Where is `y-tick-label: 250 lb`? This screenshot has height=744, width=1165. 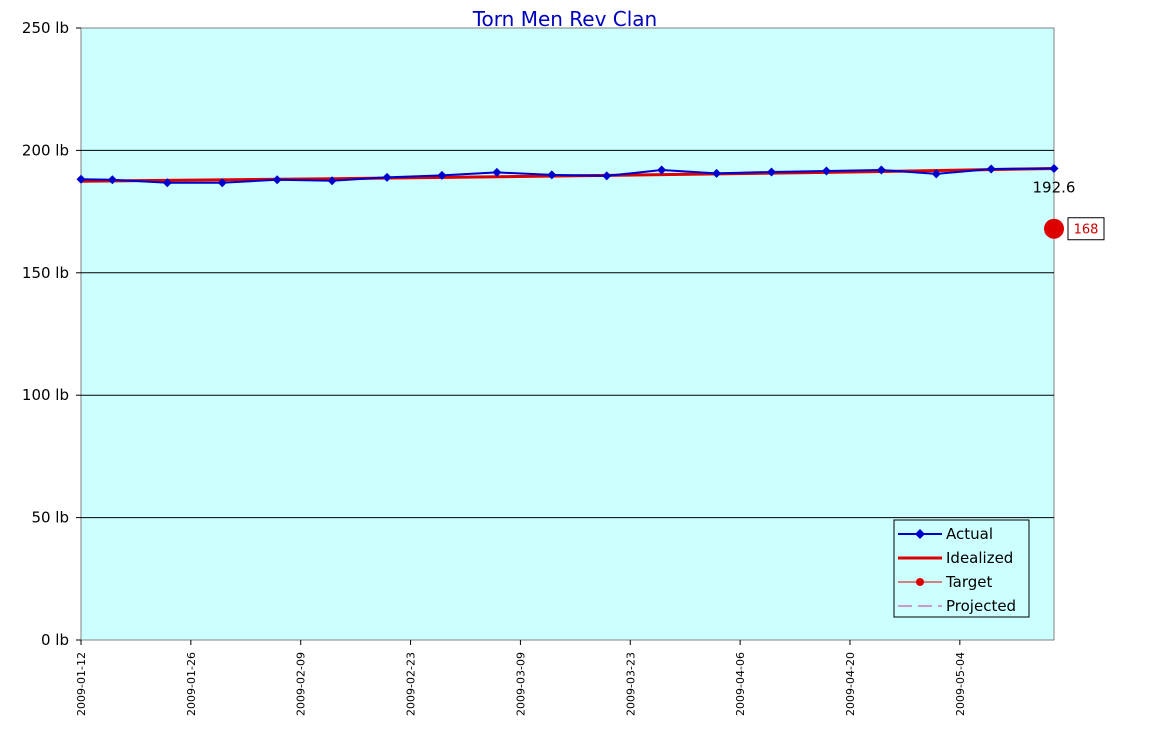 y-tick-label: 250 lb is located at coordinates (45, 28).